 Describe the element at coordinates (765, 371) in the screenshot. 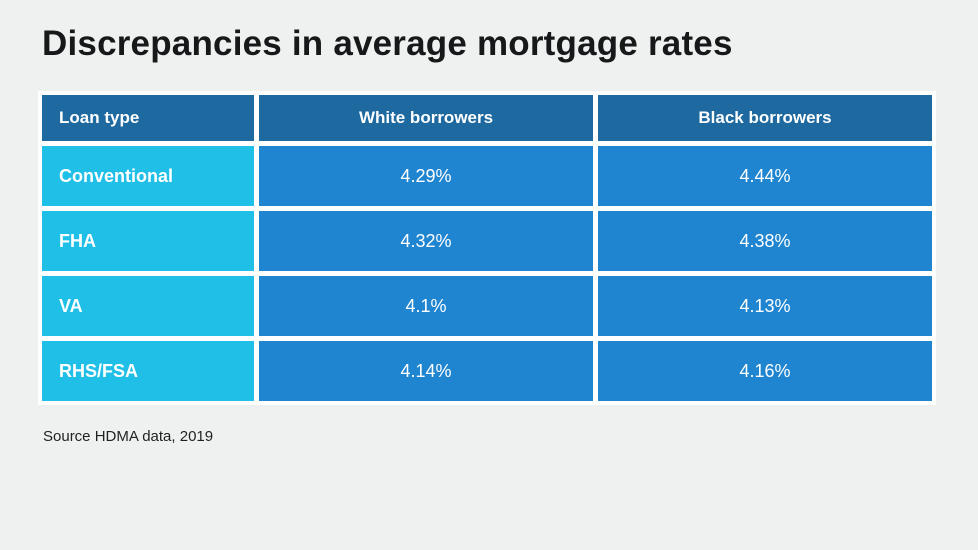

I see `cell-rhs-fsa-black-rate: 4.16%` at that location.